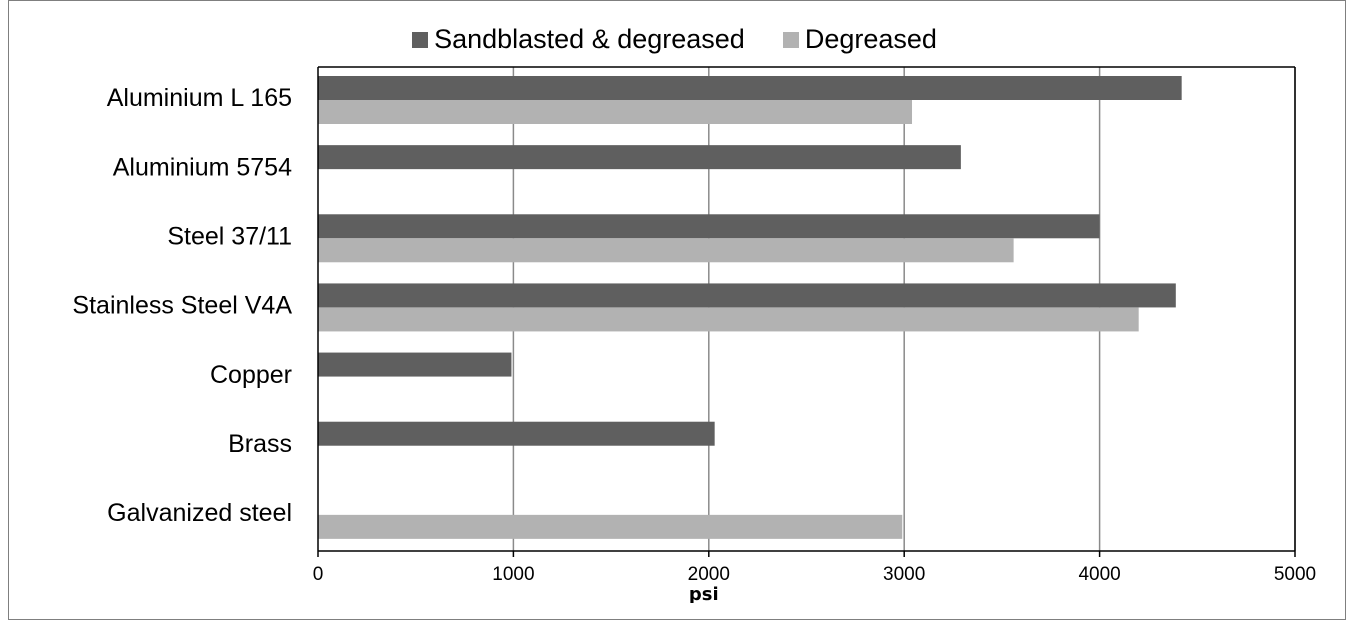 This screenshot has width=1349, height=620. I want to click on x-tick-label-5000: 5000, so click(1295, 574).